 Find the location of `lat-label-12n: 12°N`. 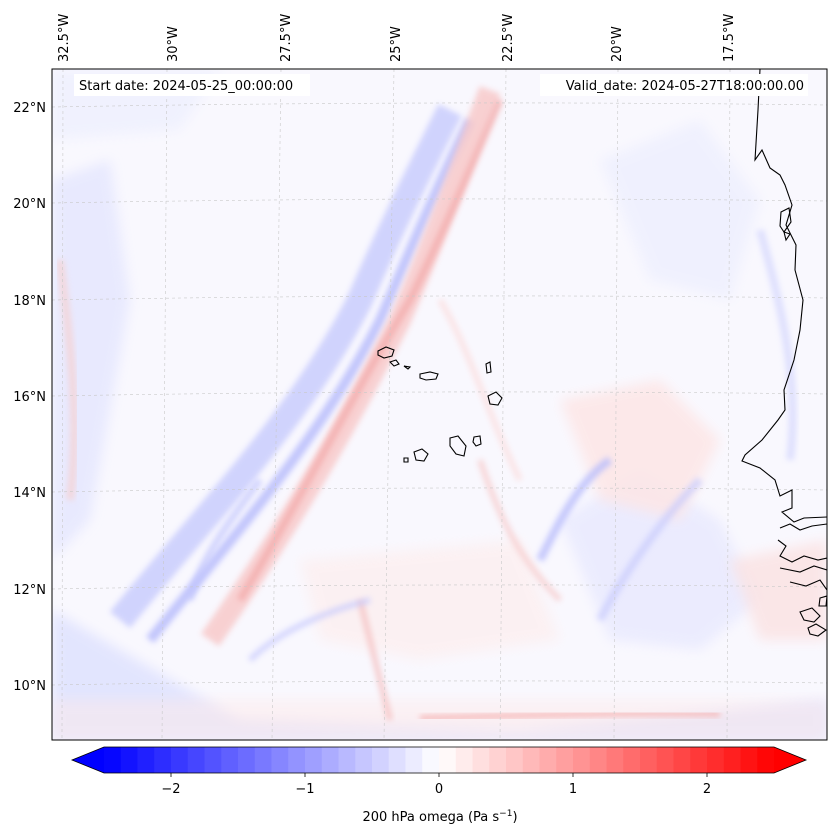

lat-label-12n: 12°N is located at coordinates (29, 590).